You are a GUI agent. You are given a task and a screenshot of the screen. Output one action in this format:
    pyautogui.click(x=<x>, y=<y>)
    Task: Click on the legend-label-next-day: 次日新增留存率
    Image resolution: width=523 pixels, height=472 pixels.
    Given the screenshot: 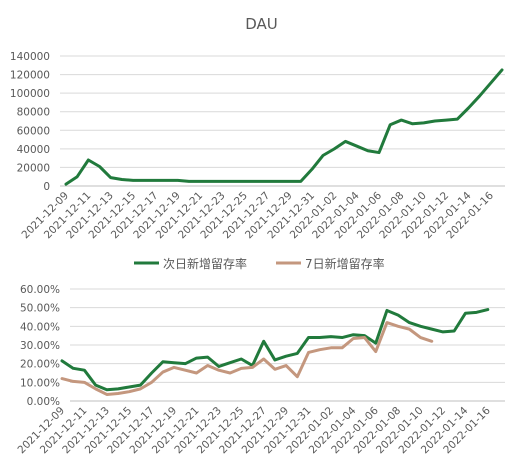 What is the action you would take?
    pyautogui.click(x=205, y=263)
    